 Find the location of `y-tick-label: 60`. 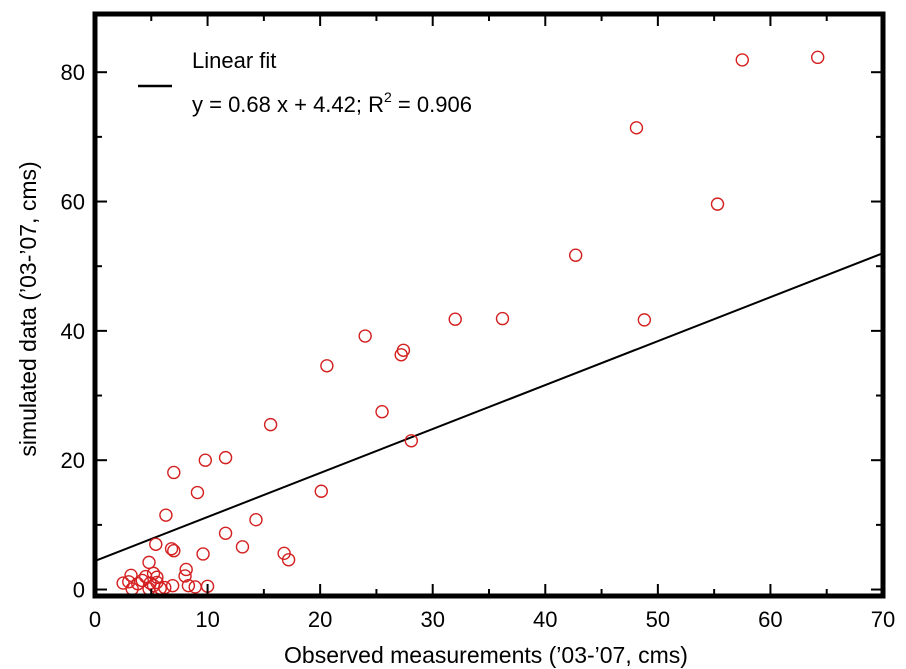

y-tick-label: 60 is located at coordinates (73, 202).